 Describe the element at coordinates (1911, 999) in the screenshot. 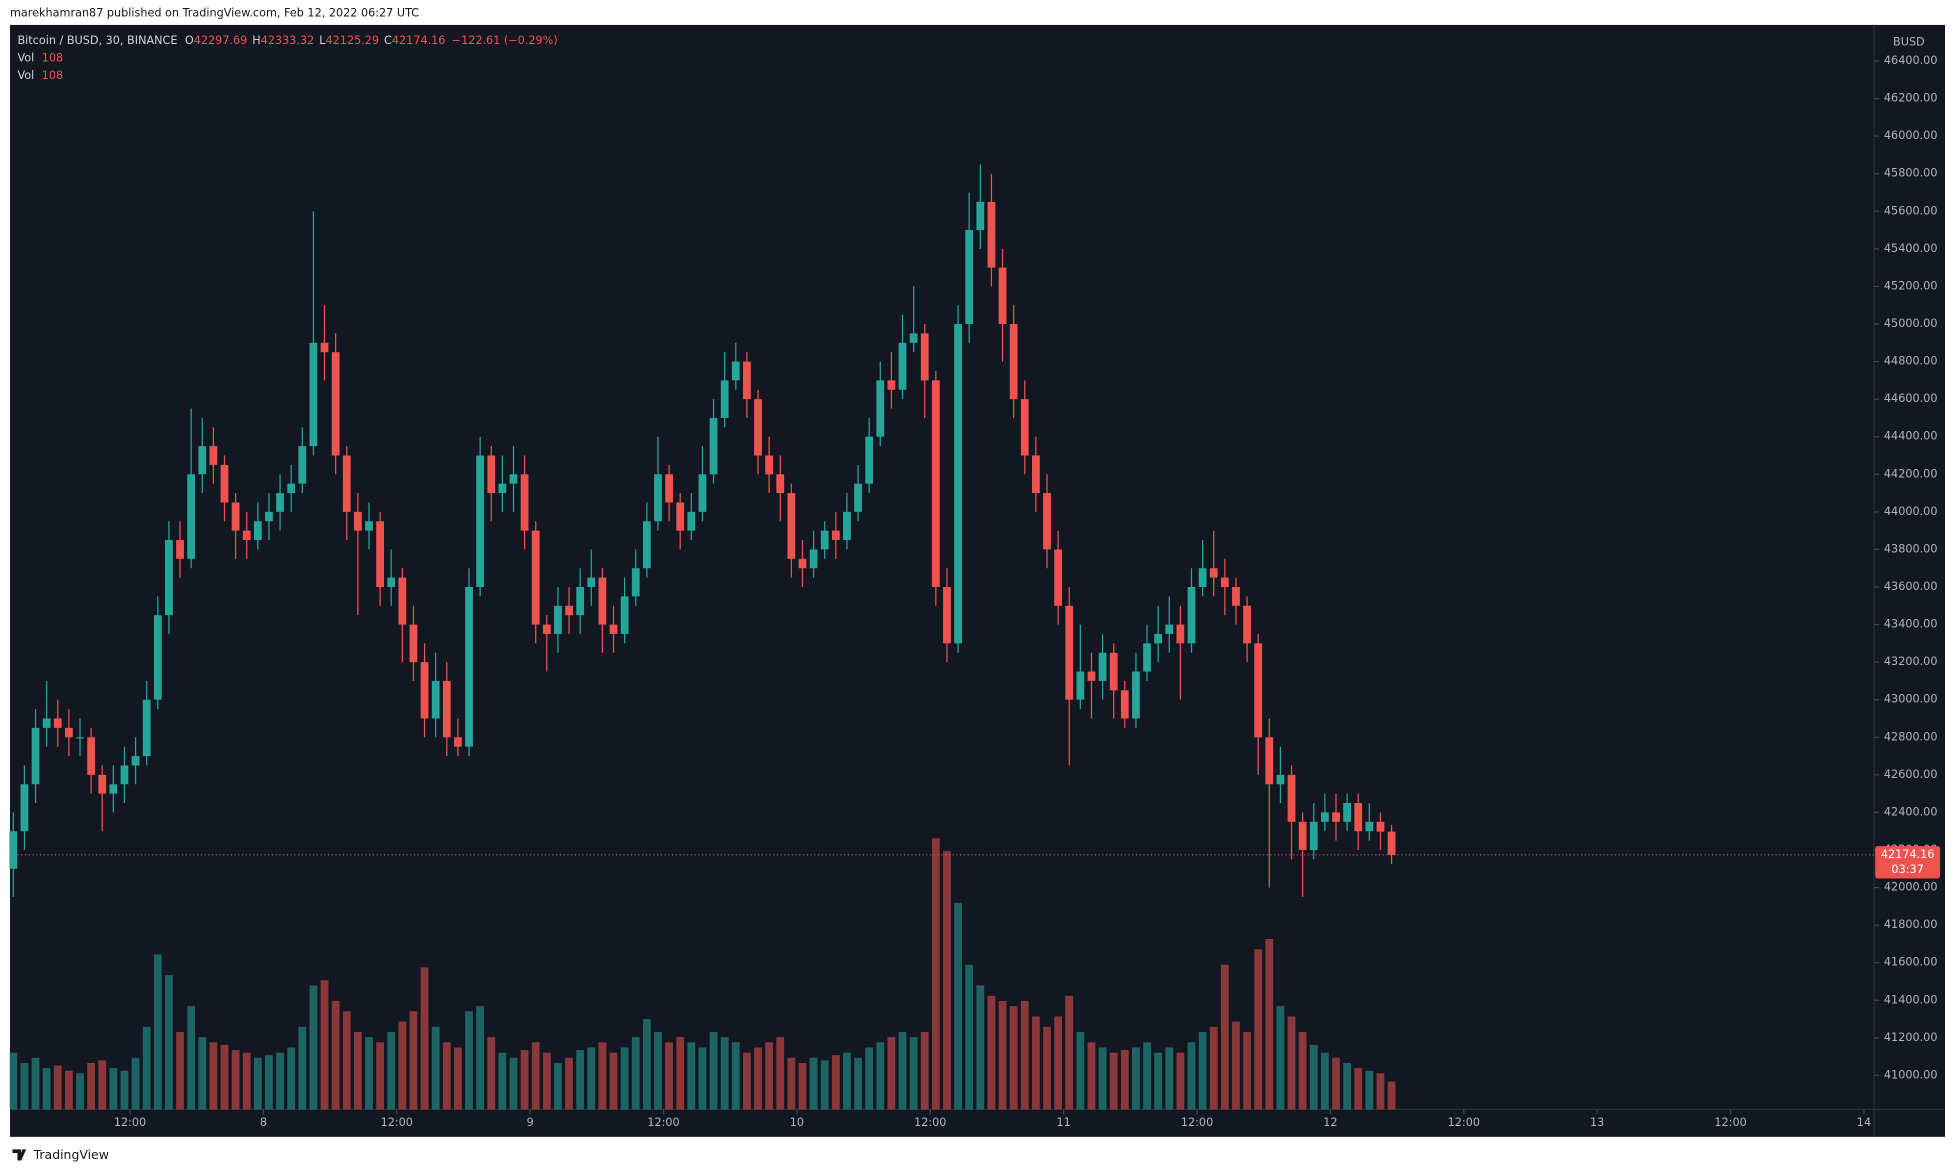

I see `y-tick-label: 41400.00` at that location.